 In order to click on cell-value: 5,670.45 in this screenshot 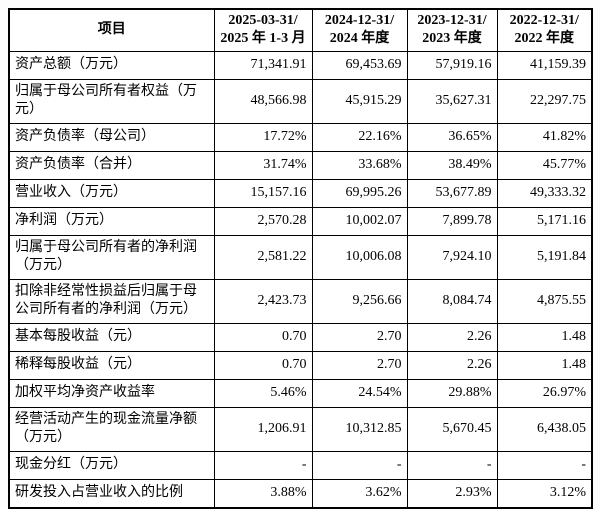, I will do `click(452, 429)`.